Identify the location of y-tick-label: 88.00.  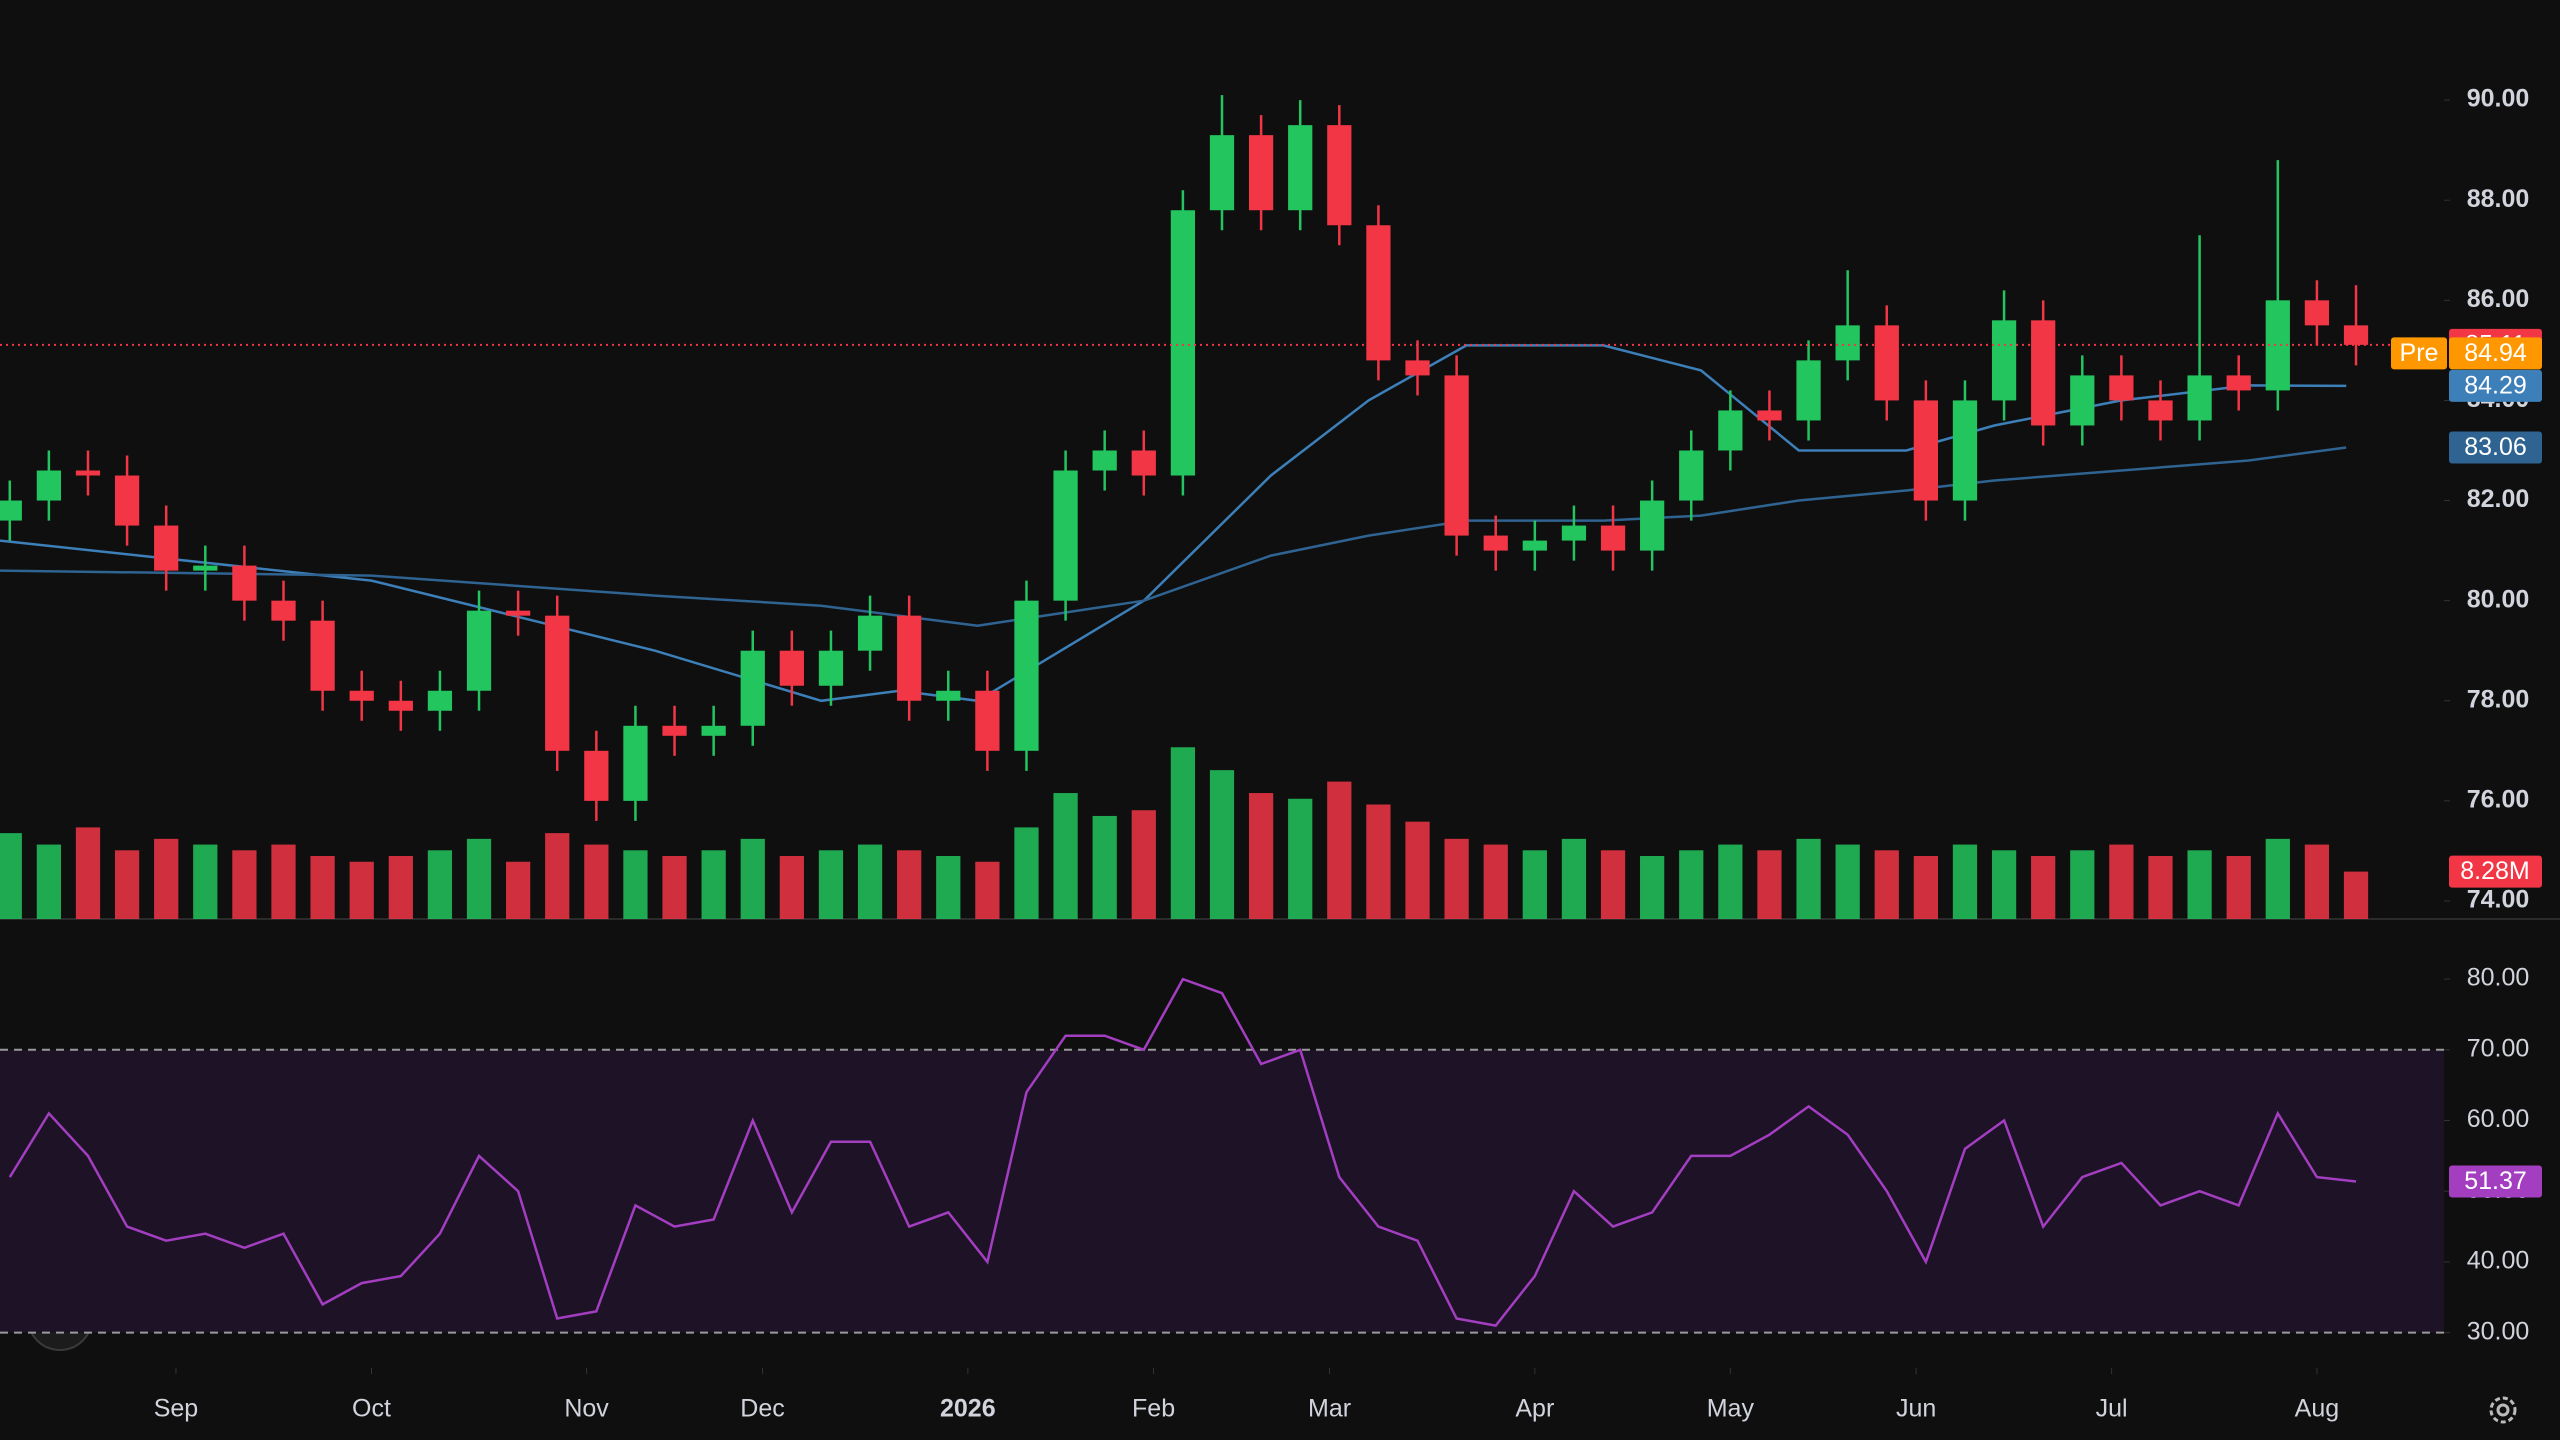
(2498, 199).